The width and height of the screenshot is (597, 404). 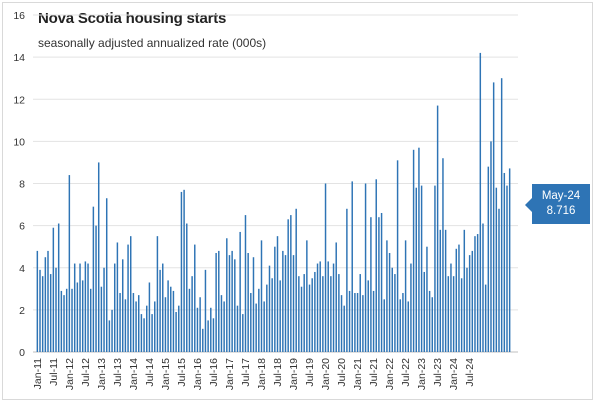 I want to click on callout-value: 8.716, so click(x=561, y=211).